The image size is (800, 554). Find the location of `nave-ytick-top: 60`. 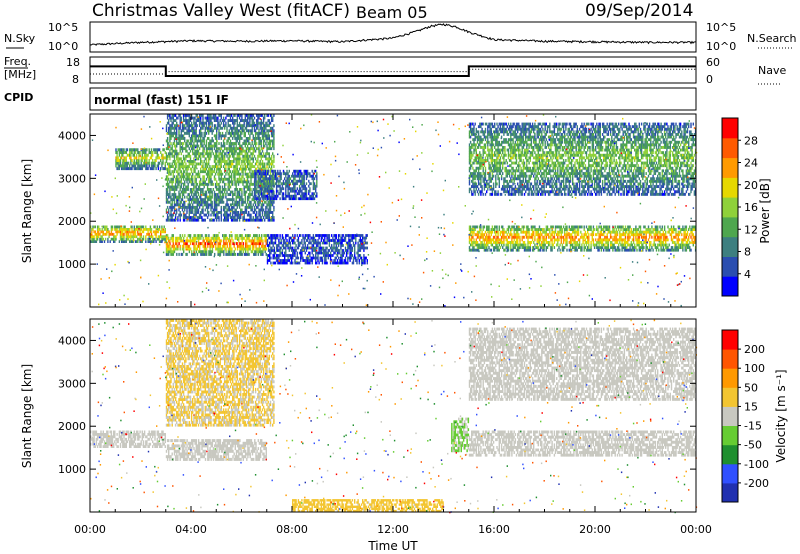

nave-ytick-top: 60 is located at coordinates (713, 62).